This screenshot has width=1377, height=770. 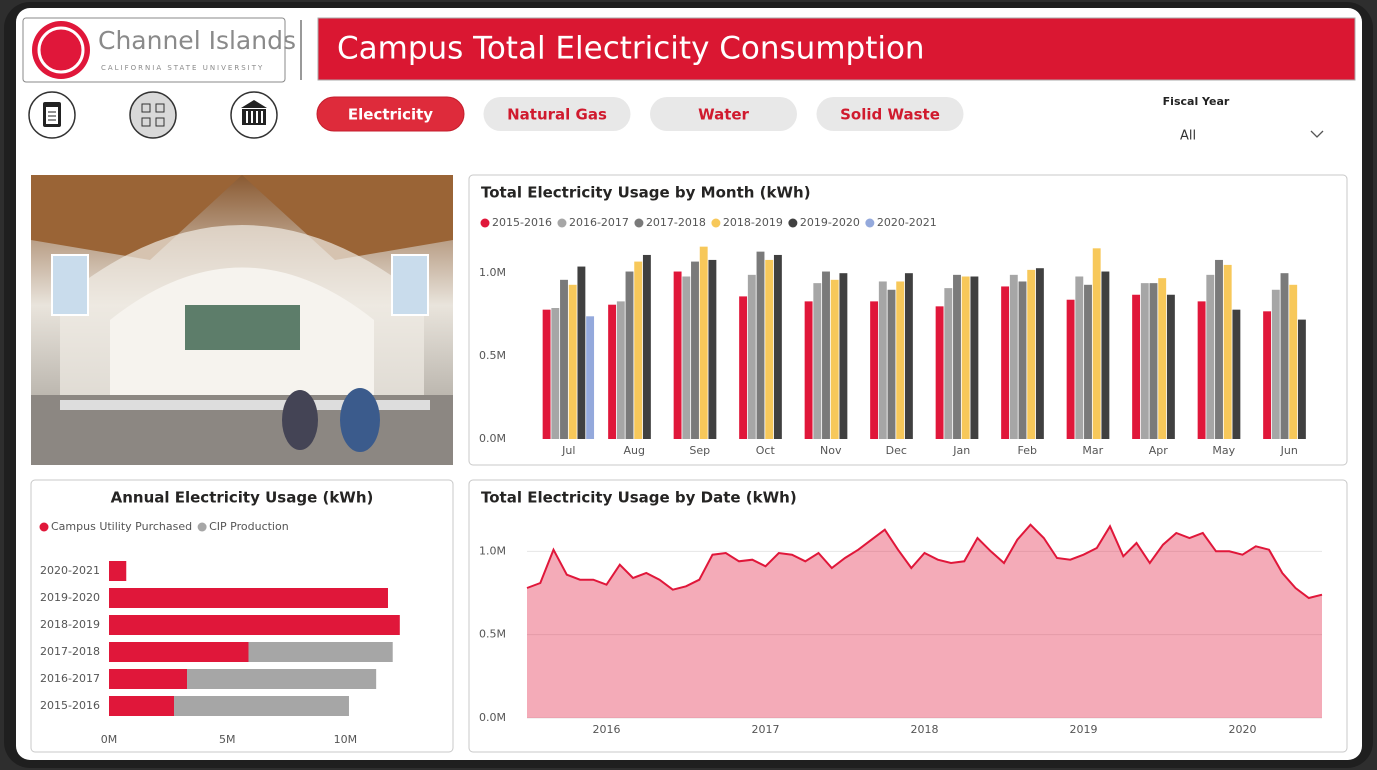 I want to click on legend-label: 2015-2016, so click(x=522, y=222).